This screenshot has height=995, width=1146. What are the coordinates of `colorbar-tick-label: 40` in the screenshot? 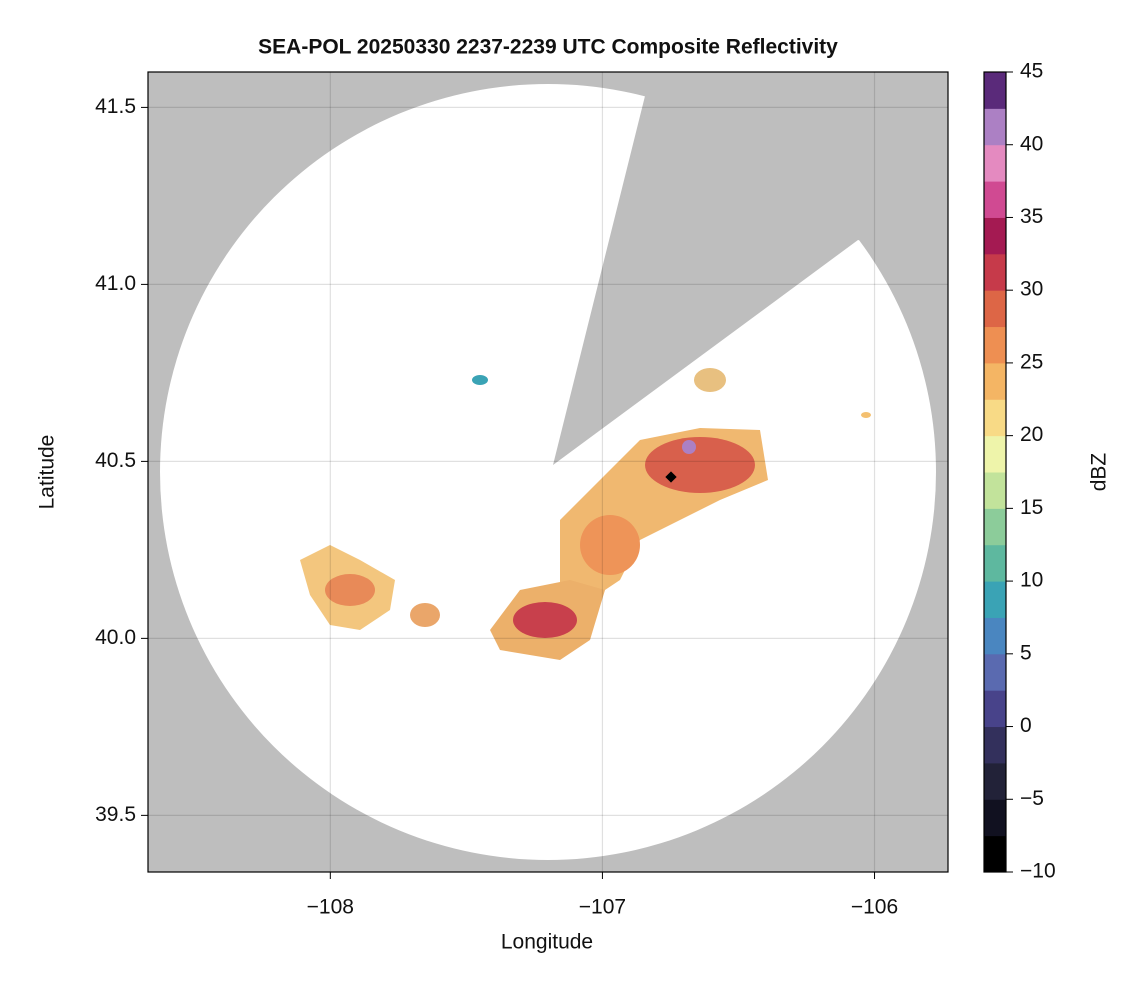 It's located at (1031, 143).